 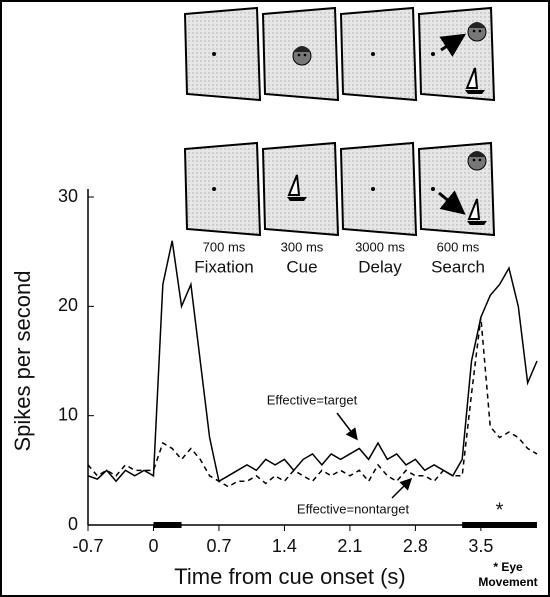 What do you see at coordinates (301, 266) in the screenshot?
I see `phase-label: Cue` at bounding box center [301, 266].